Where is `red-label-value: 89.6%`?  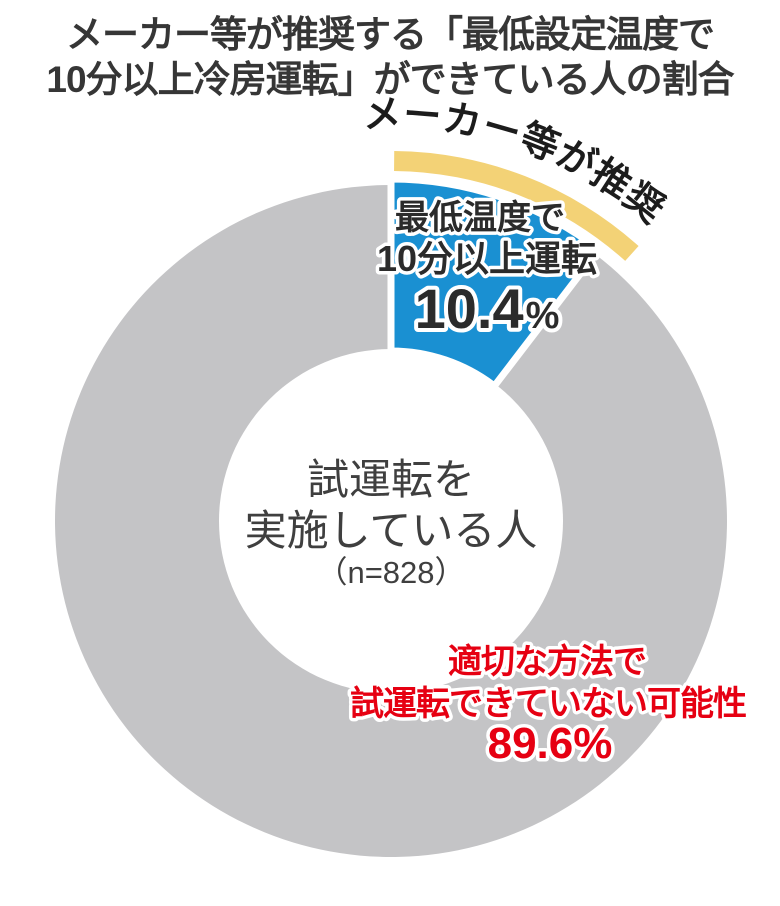
red-label-value: 89.6% is located at coordinates (550, 743).